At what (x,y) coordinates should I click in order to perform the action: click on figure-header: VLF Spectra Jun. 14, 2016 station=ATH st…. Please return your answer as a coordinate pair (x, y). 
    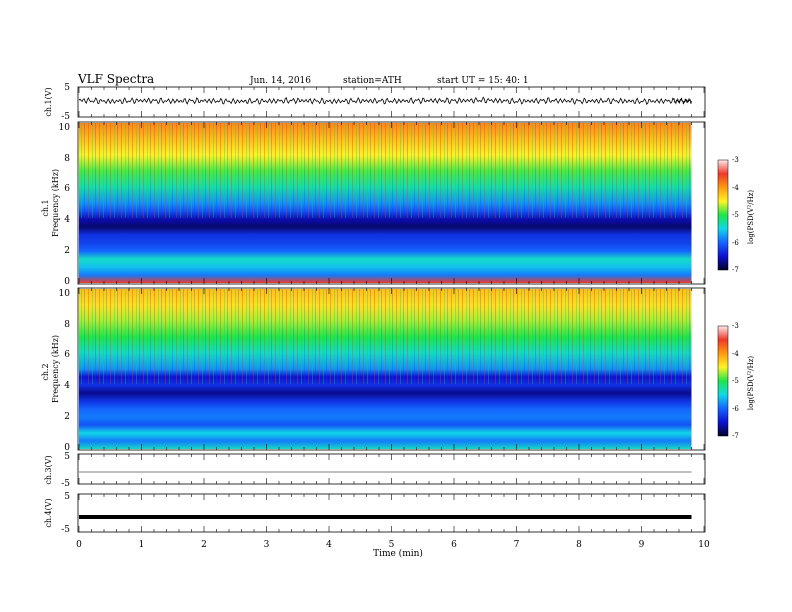
    Looking at the image, I should click on (303, 79).